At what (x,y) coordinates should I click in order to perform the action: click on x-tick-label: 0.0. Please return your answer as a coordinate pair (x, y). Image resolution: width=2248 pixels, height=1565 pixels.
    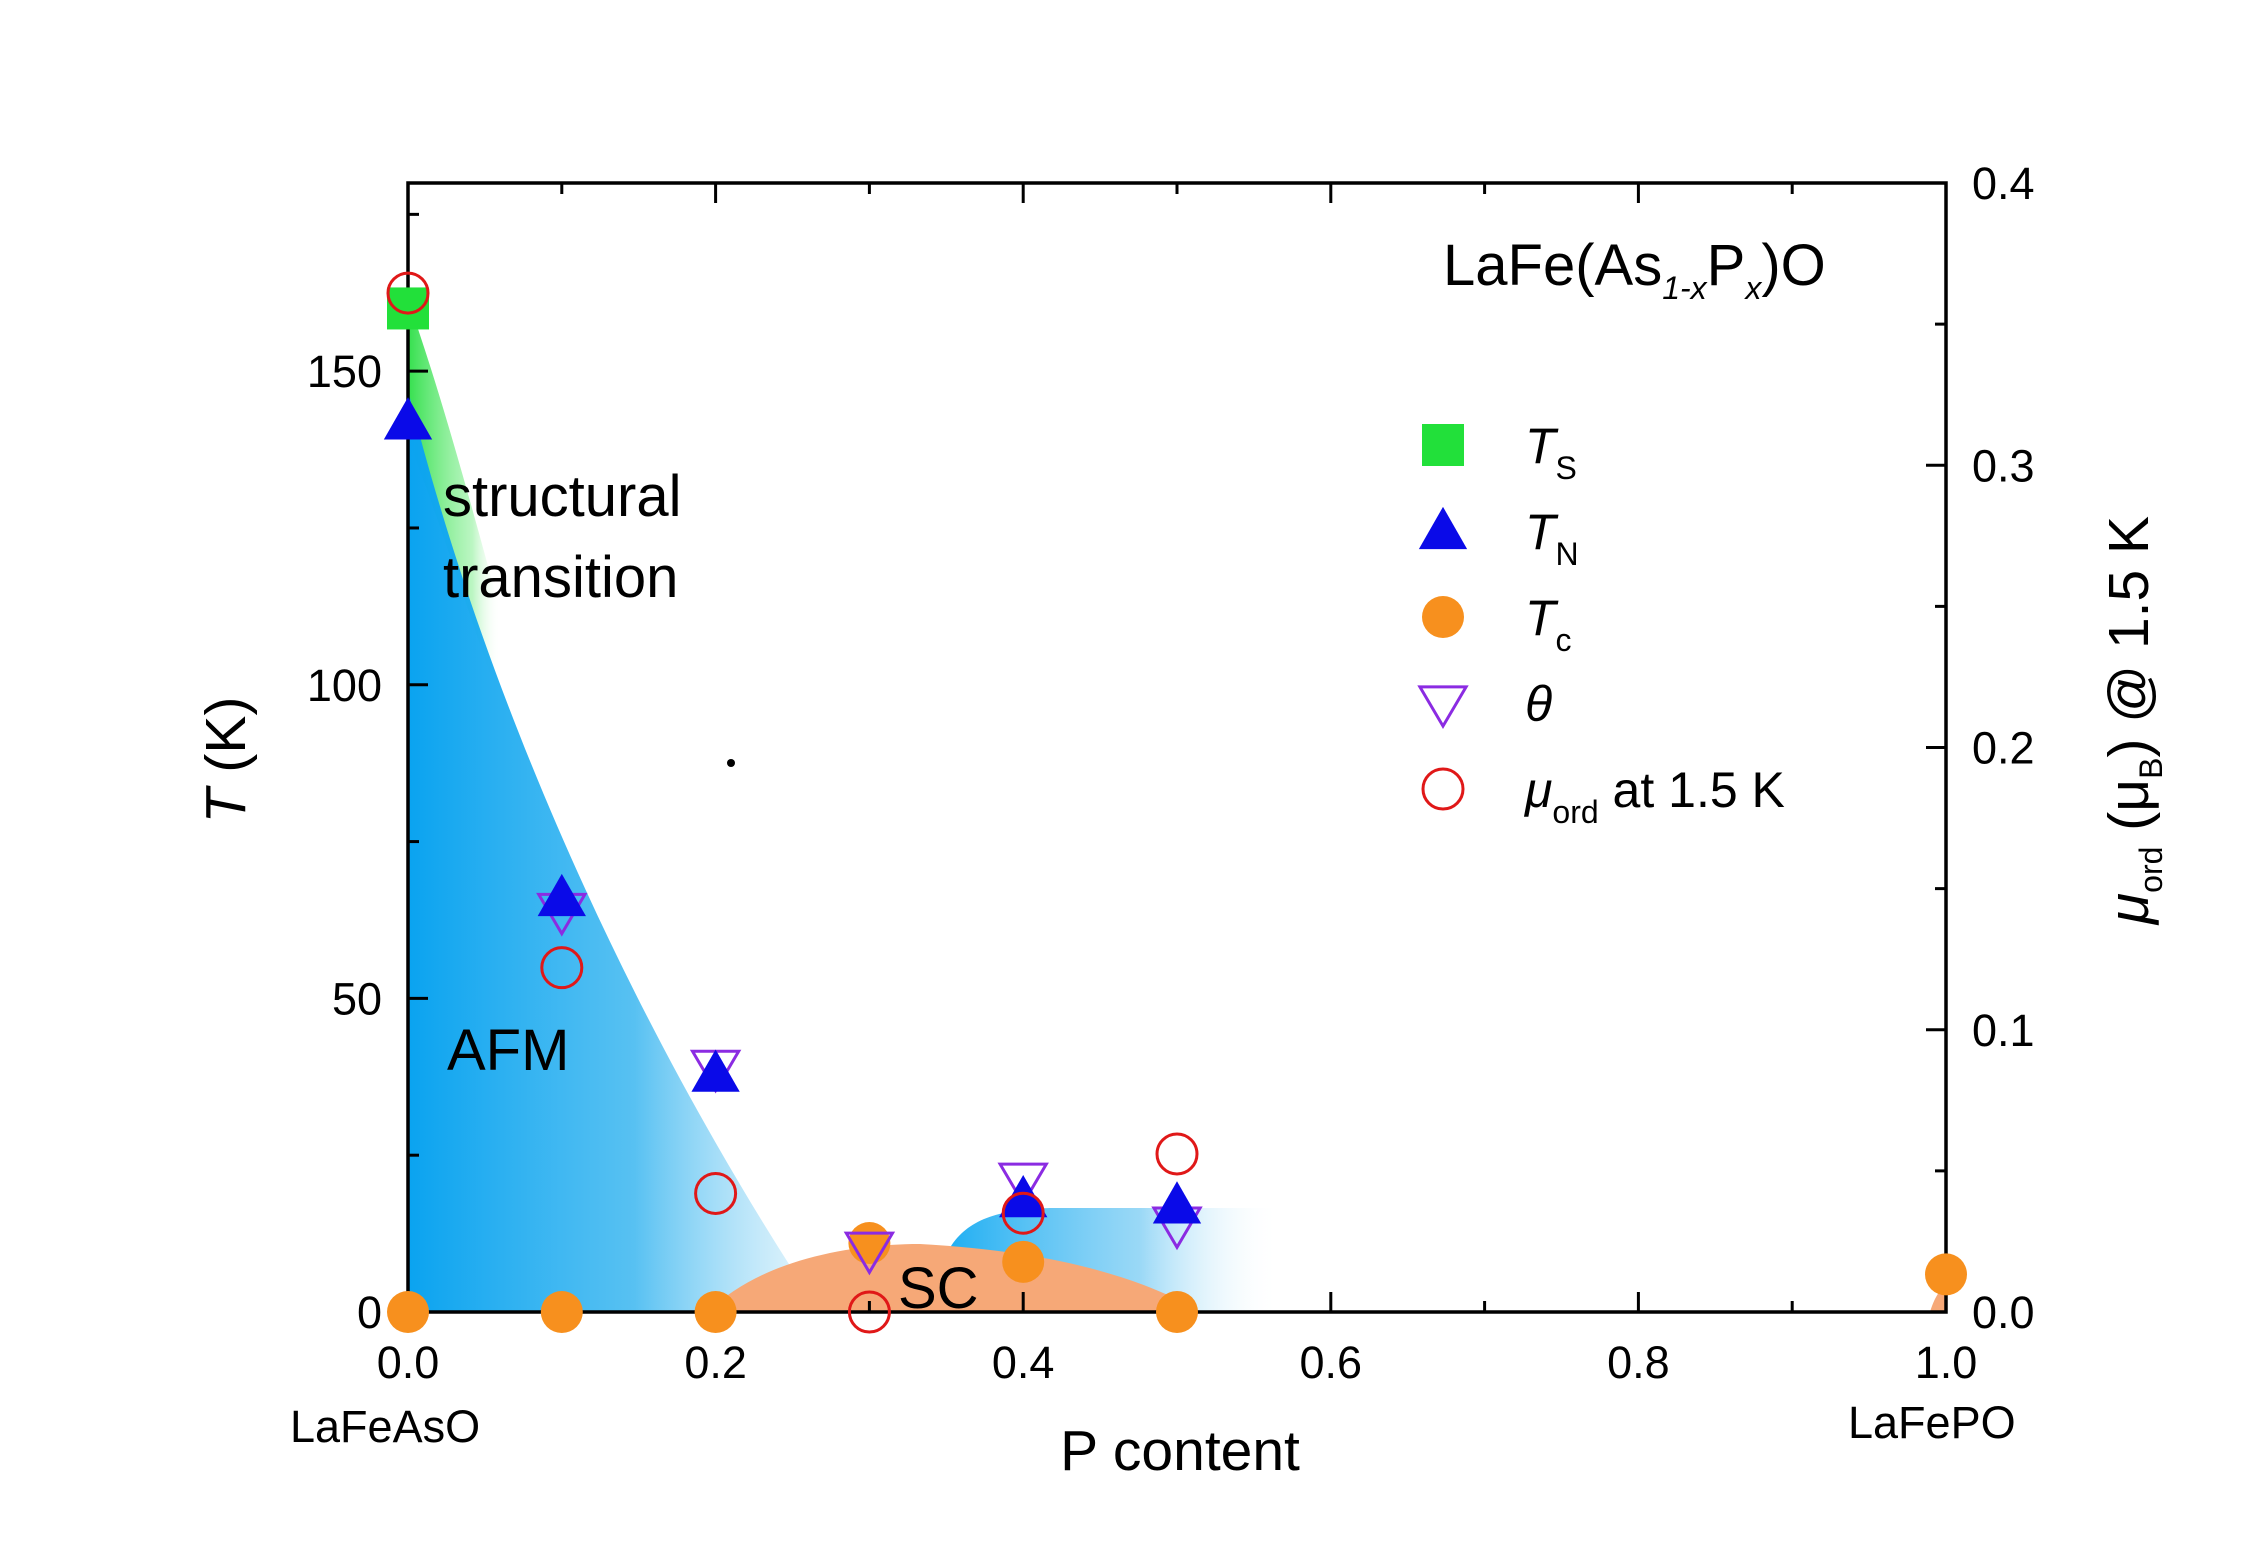
    Looking at the image, I should click on (408, 1362).